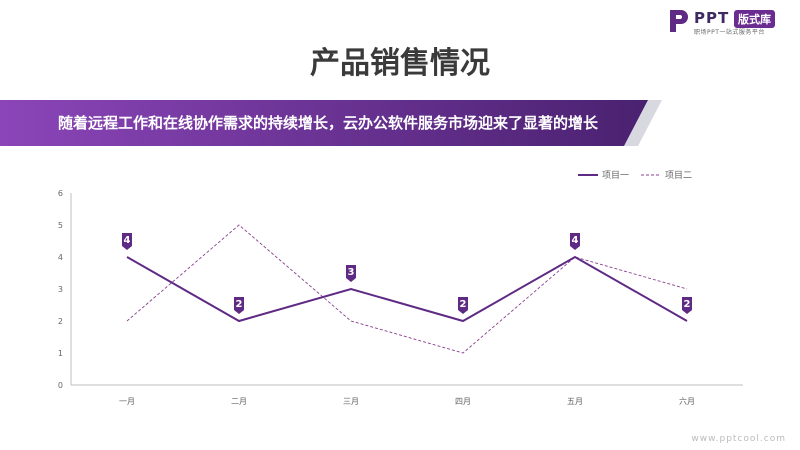 Image resolution: width=800 pixels, height=450 pixels. What do you see at coordinates (754, 19) in the screenshot?
I see `logo-badge: 版式库` at bounding box center [754, 19].